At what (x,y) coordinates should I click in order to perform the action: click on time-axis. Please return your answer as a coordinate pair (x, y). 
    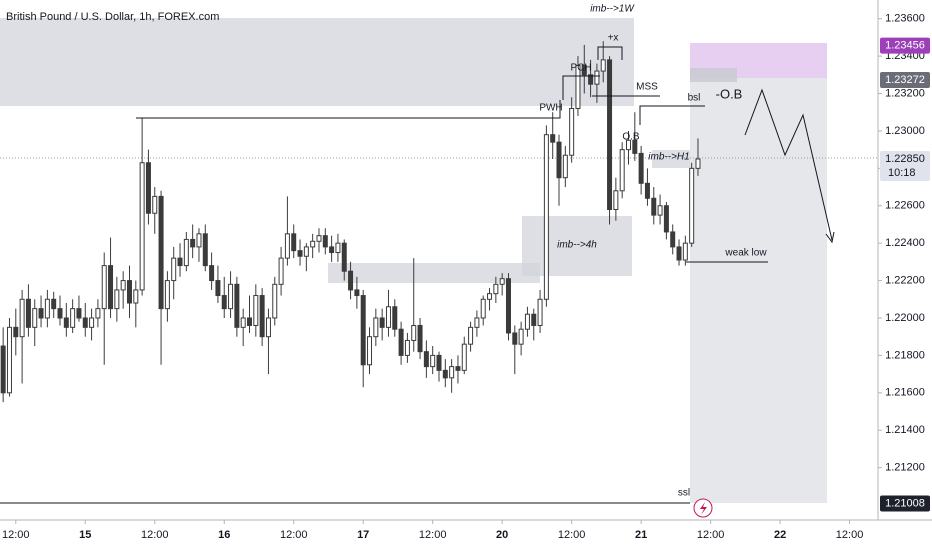
    Looking at the image, I should click on (439, 535).